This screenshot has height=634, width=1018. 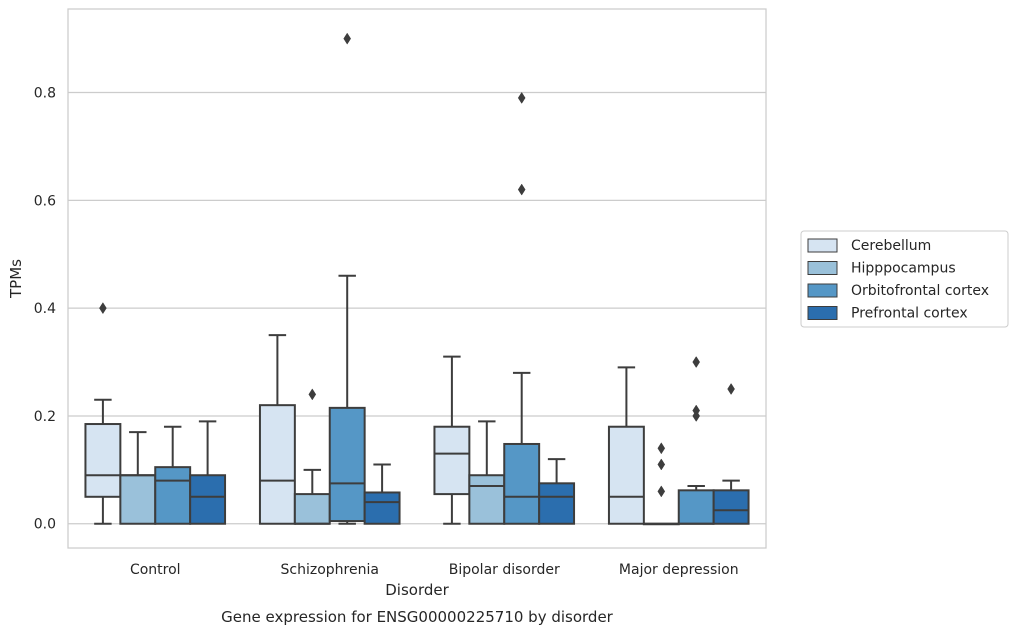 What do you see at coordinates (45, 94) in the screenshot?
I see `y-tick-label: 0.8` at bounding box center [45, 94].